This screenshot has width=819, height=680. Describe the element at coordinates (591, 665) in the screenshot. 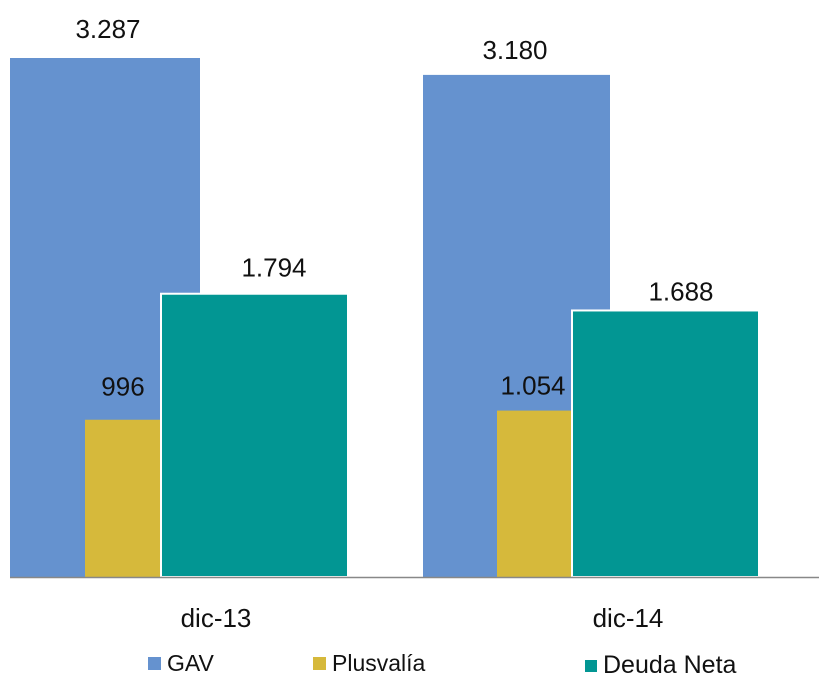

I see `legend-swatch-deuda-neta` at that location.